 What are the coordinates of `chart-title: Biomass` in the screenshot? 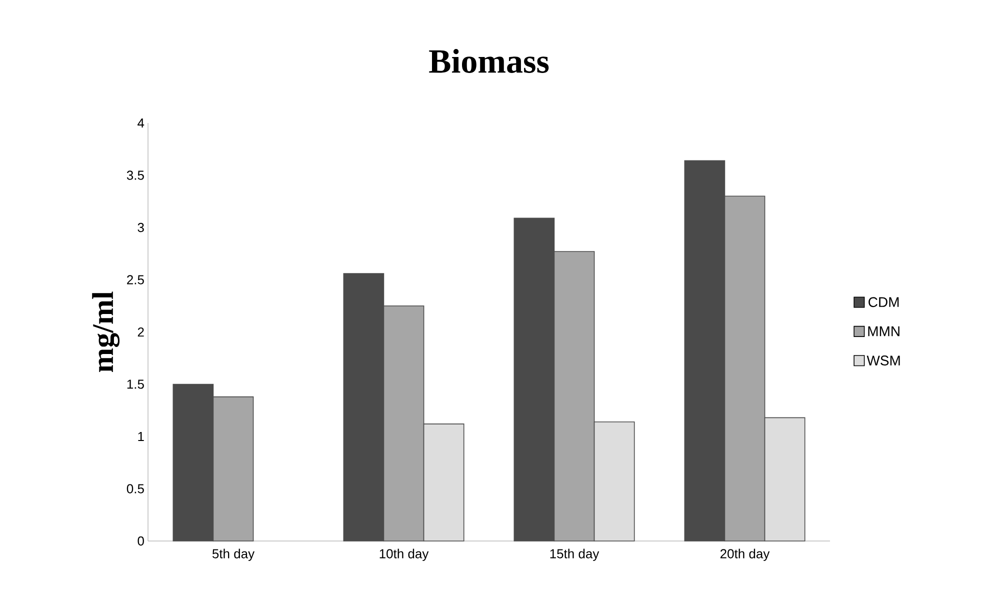 It's located at (489, 61).